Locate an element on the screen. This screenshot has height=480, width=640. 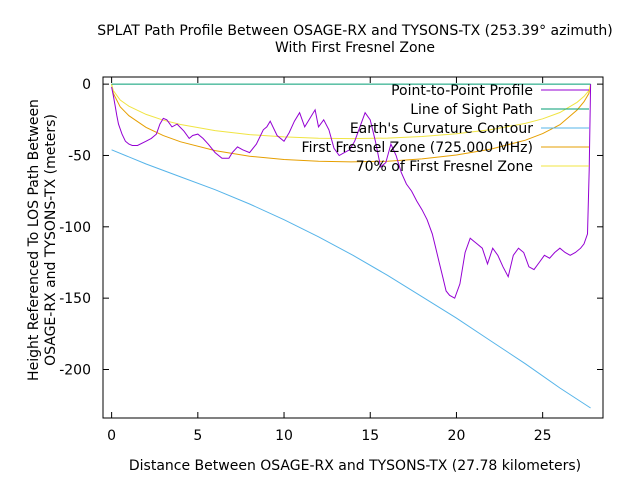
y-tick-label: -50 is located at coordinates (79, 156).